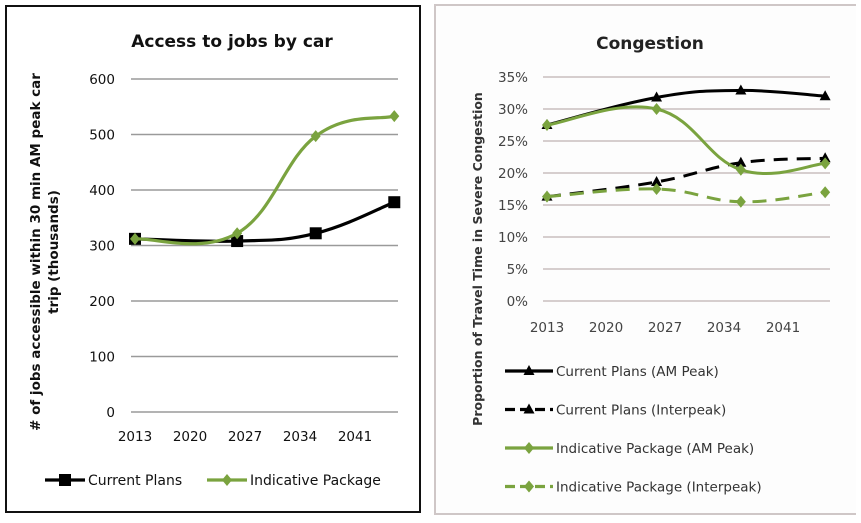 The height and width of the screenshot is (523, 861). I want to click on y-tick-label: 0%, so click(518, 302).